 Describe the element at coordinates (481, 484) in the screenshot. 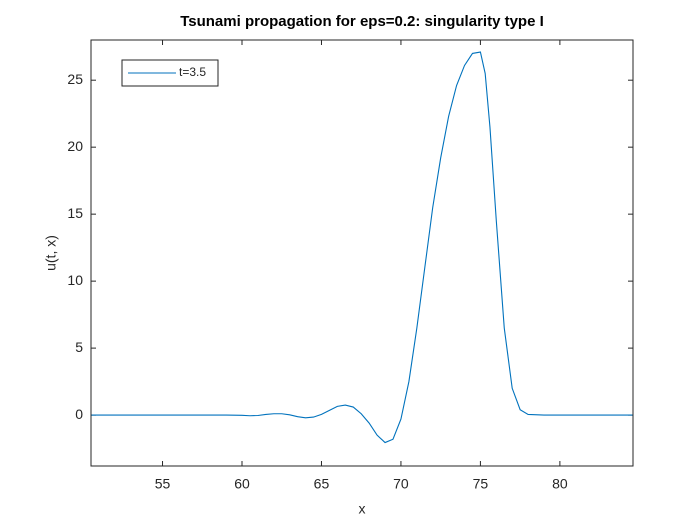

I see `x-tick-label: 75` at that location.